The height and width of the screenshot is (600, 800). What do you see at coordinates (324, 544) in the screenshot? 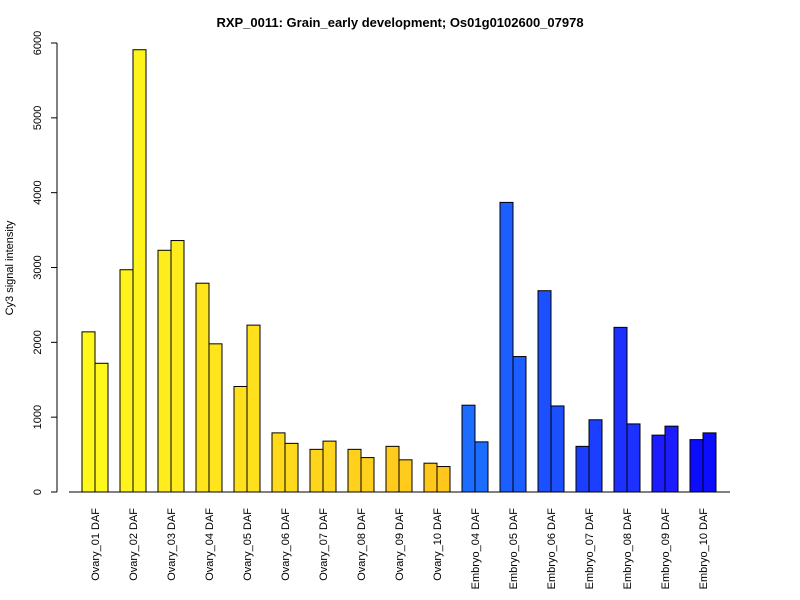
I see `x-category-label: Ovary_07 DAF` at bounding box center [324, 544].